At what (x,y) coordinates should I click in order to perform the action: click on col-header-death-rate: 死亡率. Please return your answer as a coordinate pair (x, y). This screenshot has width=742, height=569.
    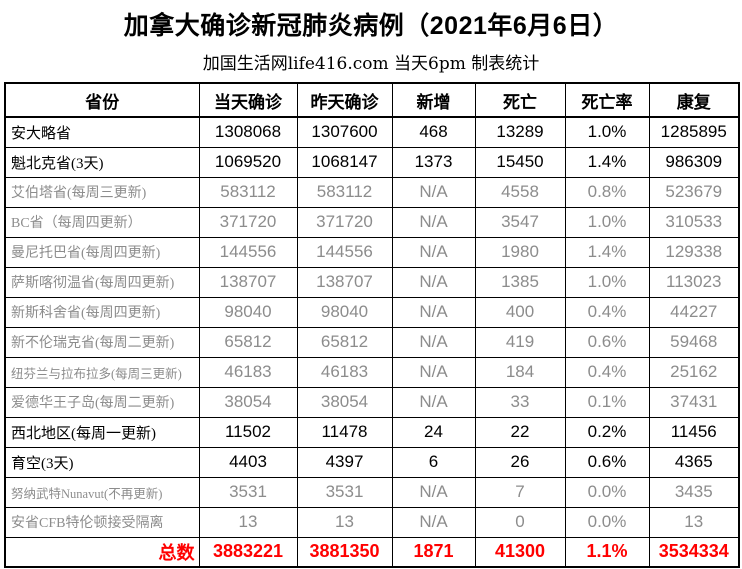
    Looking at the image, I should click on (607, 100).